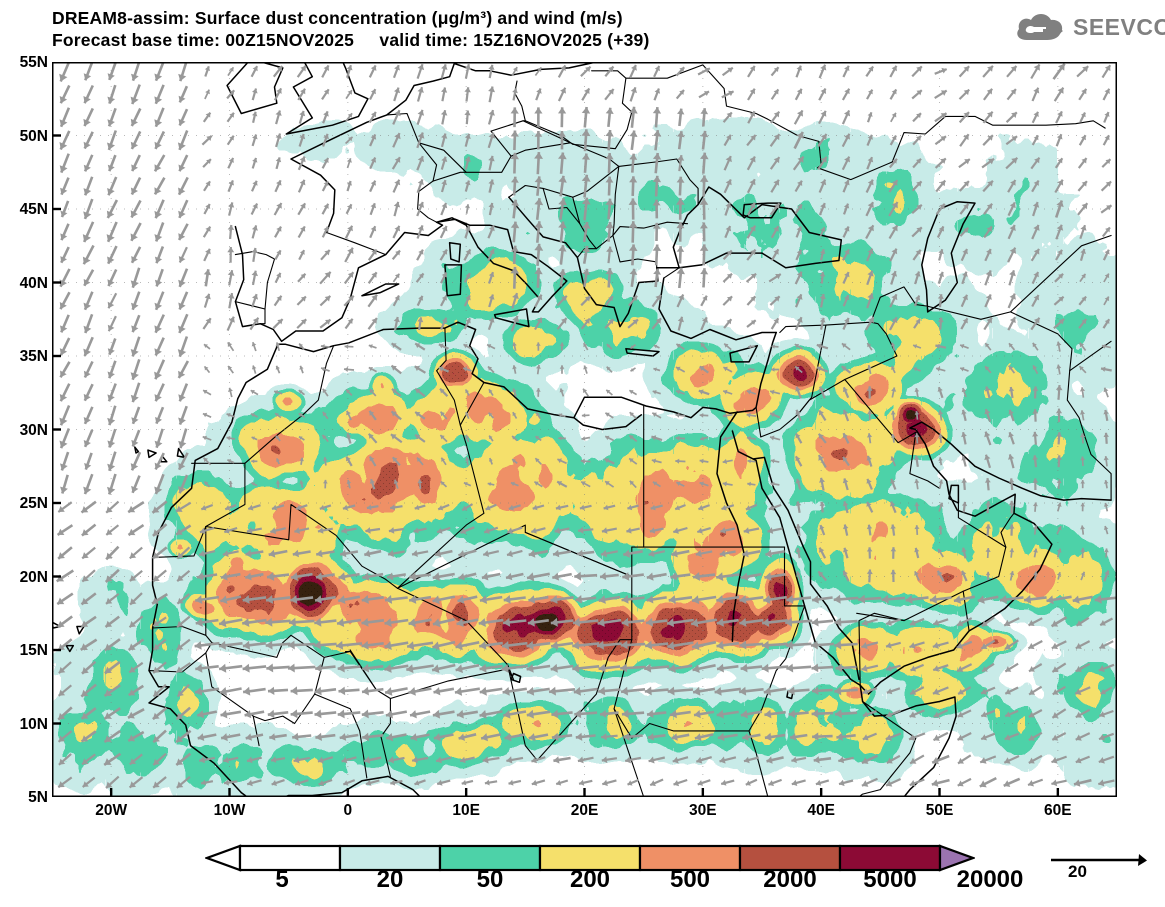  I want to click on lon-tick-label: 60E, so click(1058, 810).